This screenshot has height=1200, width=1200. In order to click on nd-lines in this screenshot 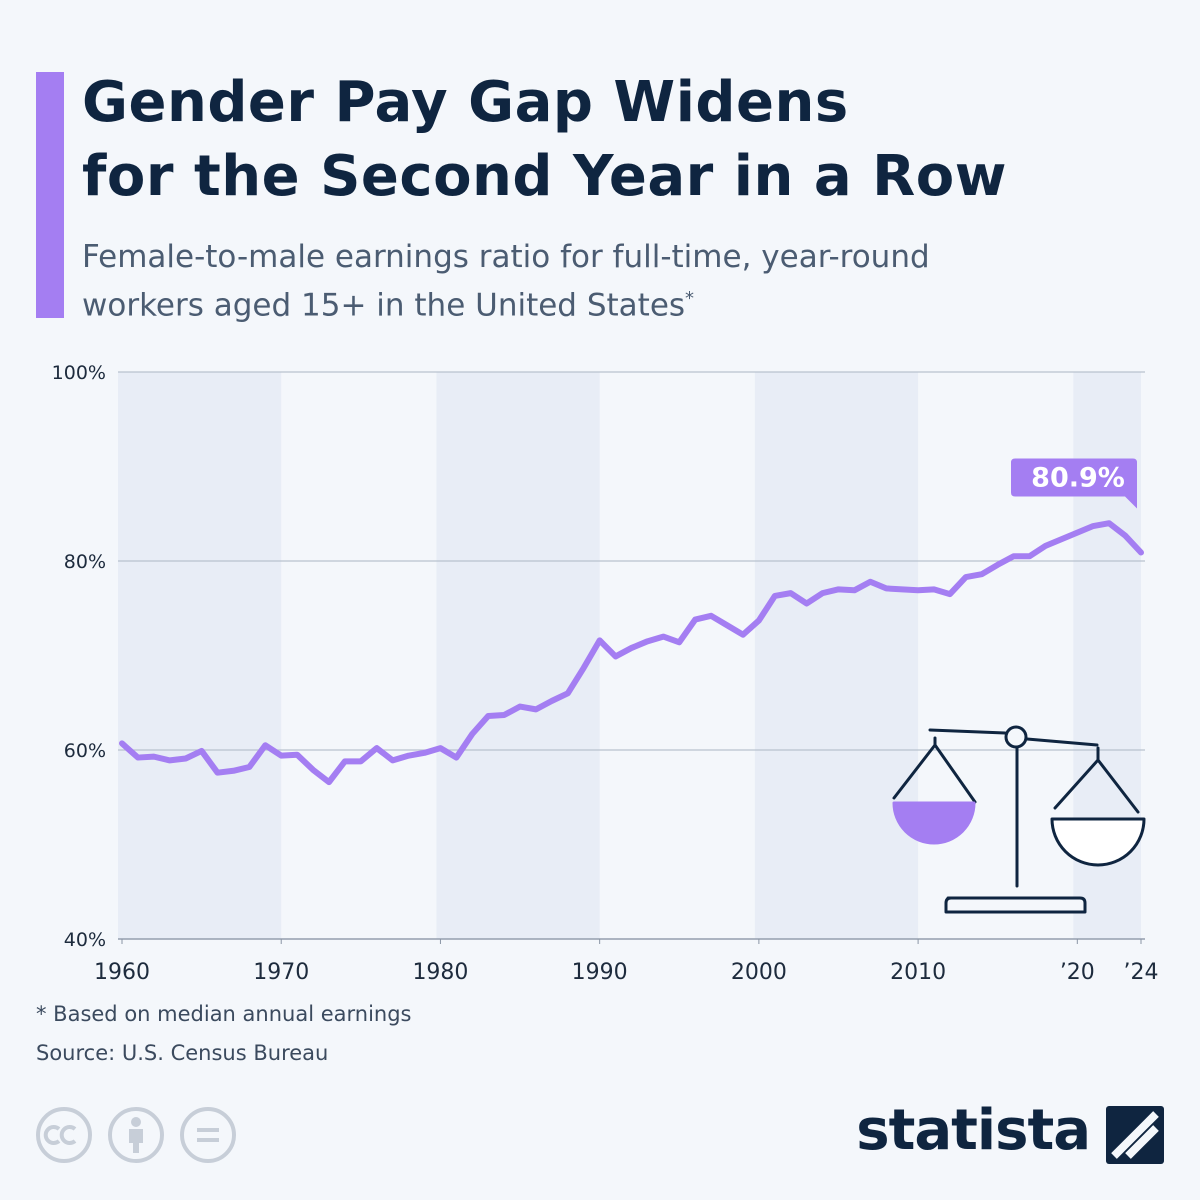, I will do `click(208, 1135)`.